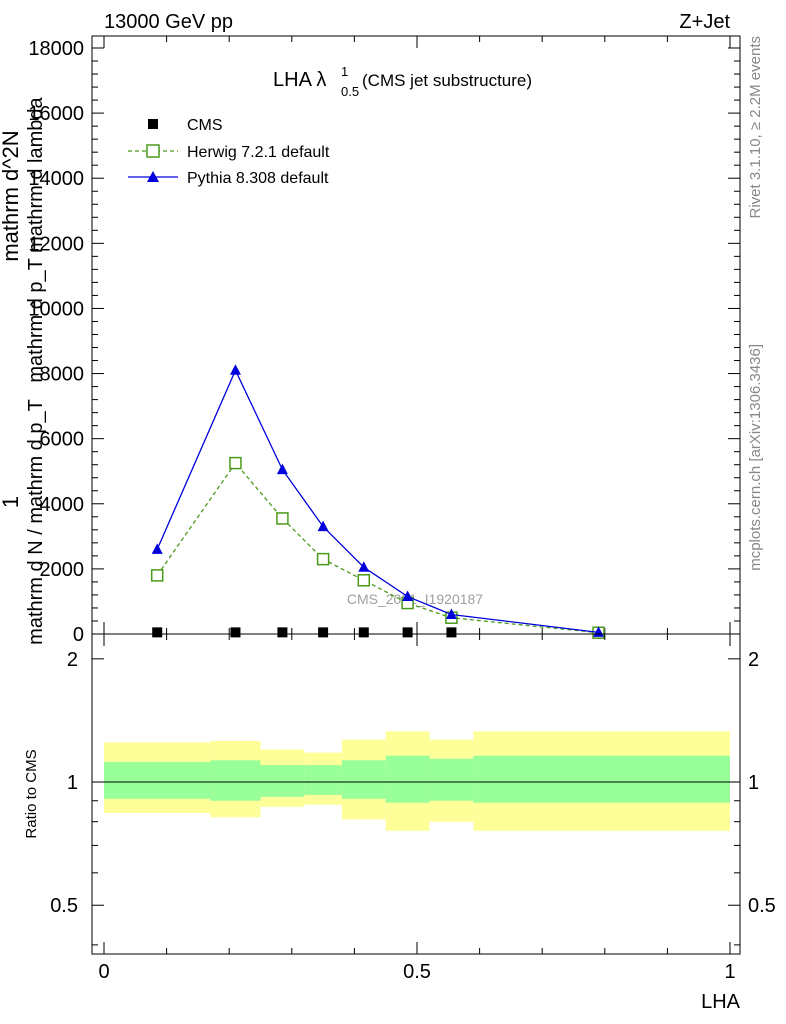 Image resolution: width=786 pixels, height=1024 pixels. What do you see at coordinates (11, 502) in the screenshot?
I see `ylabel-line-1: 1` at bounding box center [11, 502].